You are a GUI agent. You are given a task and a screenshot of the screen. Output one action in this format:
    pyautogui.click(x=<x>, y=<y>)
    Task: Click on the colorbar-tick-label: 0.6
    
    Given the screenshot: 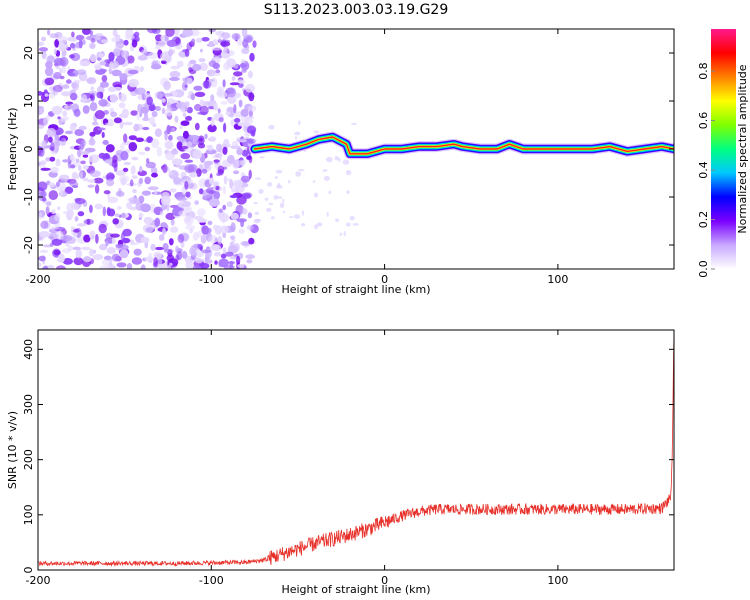 What is the action you would take?
    pyautogui.click(x=703, y=120)
    